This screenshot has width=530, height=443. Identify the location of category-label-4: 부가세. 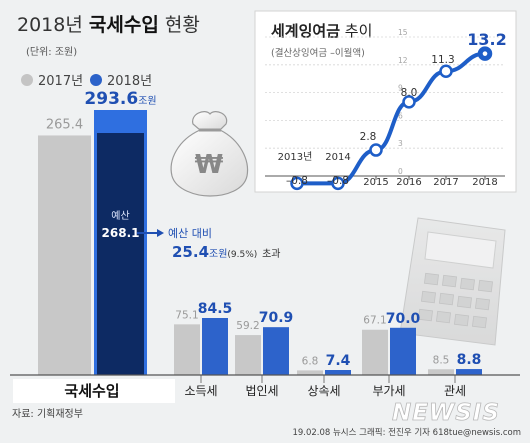
(388, 391).